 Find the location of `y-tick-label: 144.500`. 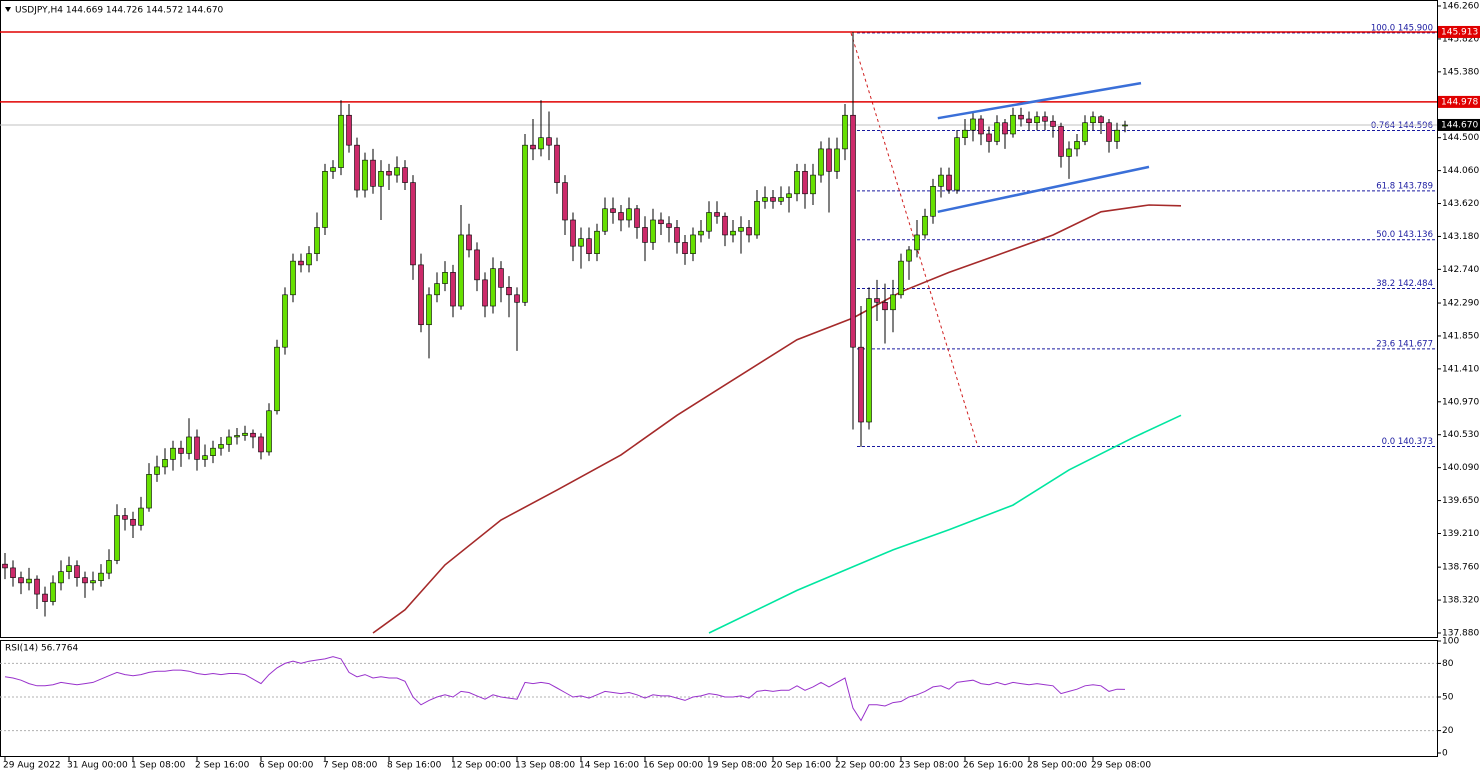

y-tick-label: 144.500 is located at coordinates (1460, 138).